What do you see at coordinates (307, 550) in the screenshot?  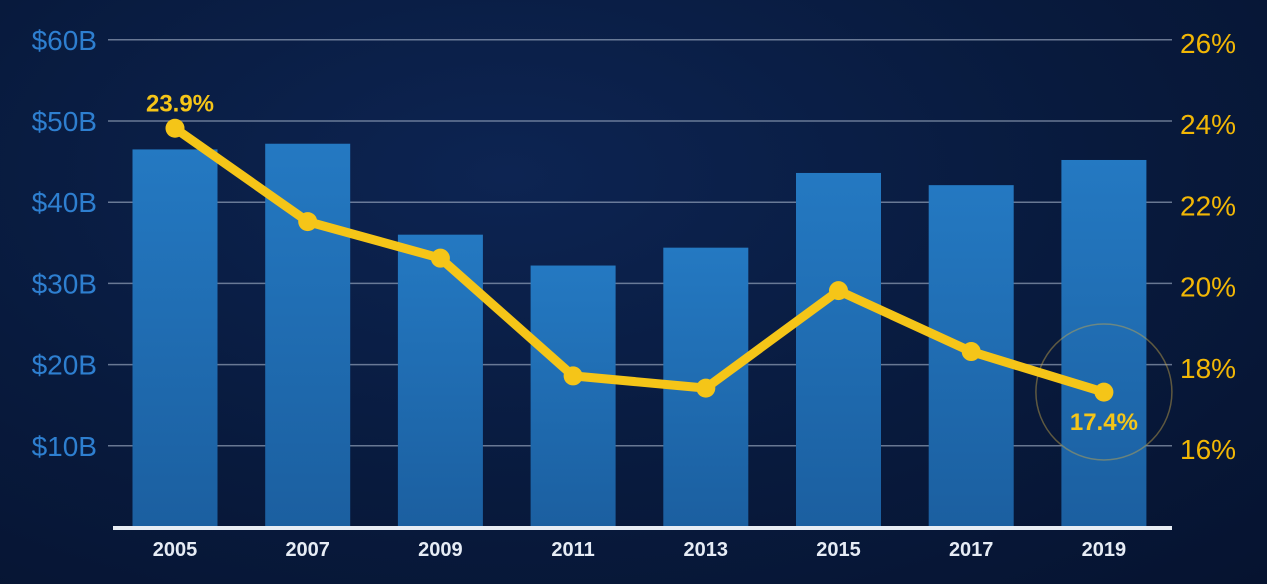 I see `x-tick-label: 2007` at bounding box center [307, 550].